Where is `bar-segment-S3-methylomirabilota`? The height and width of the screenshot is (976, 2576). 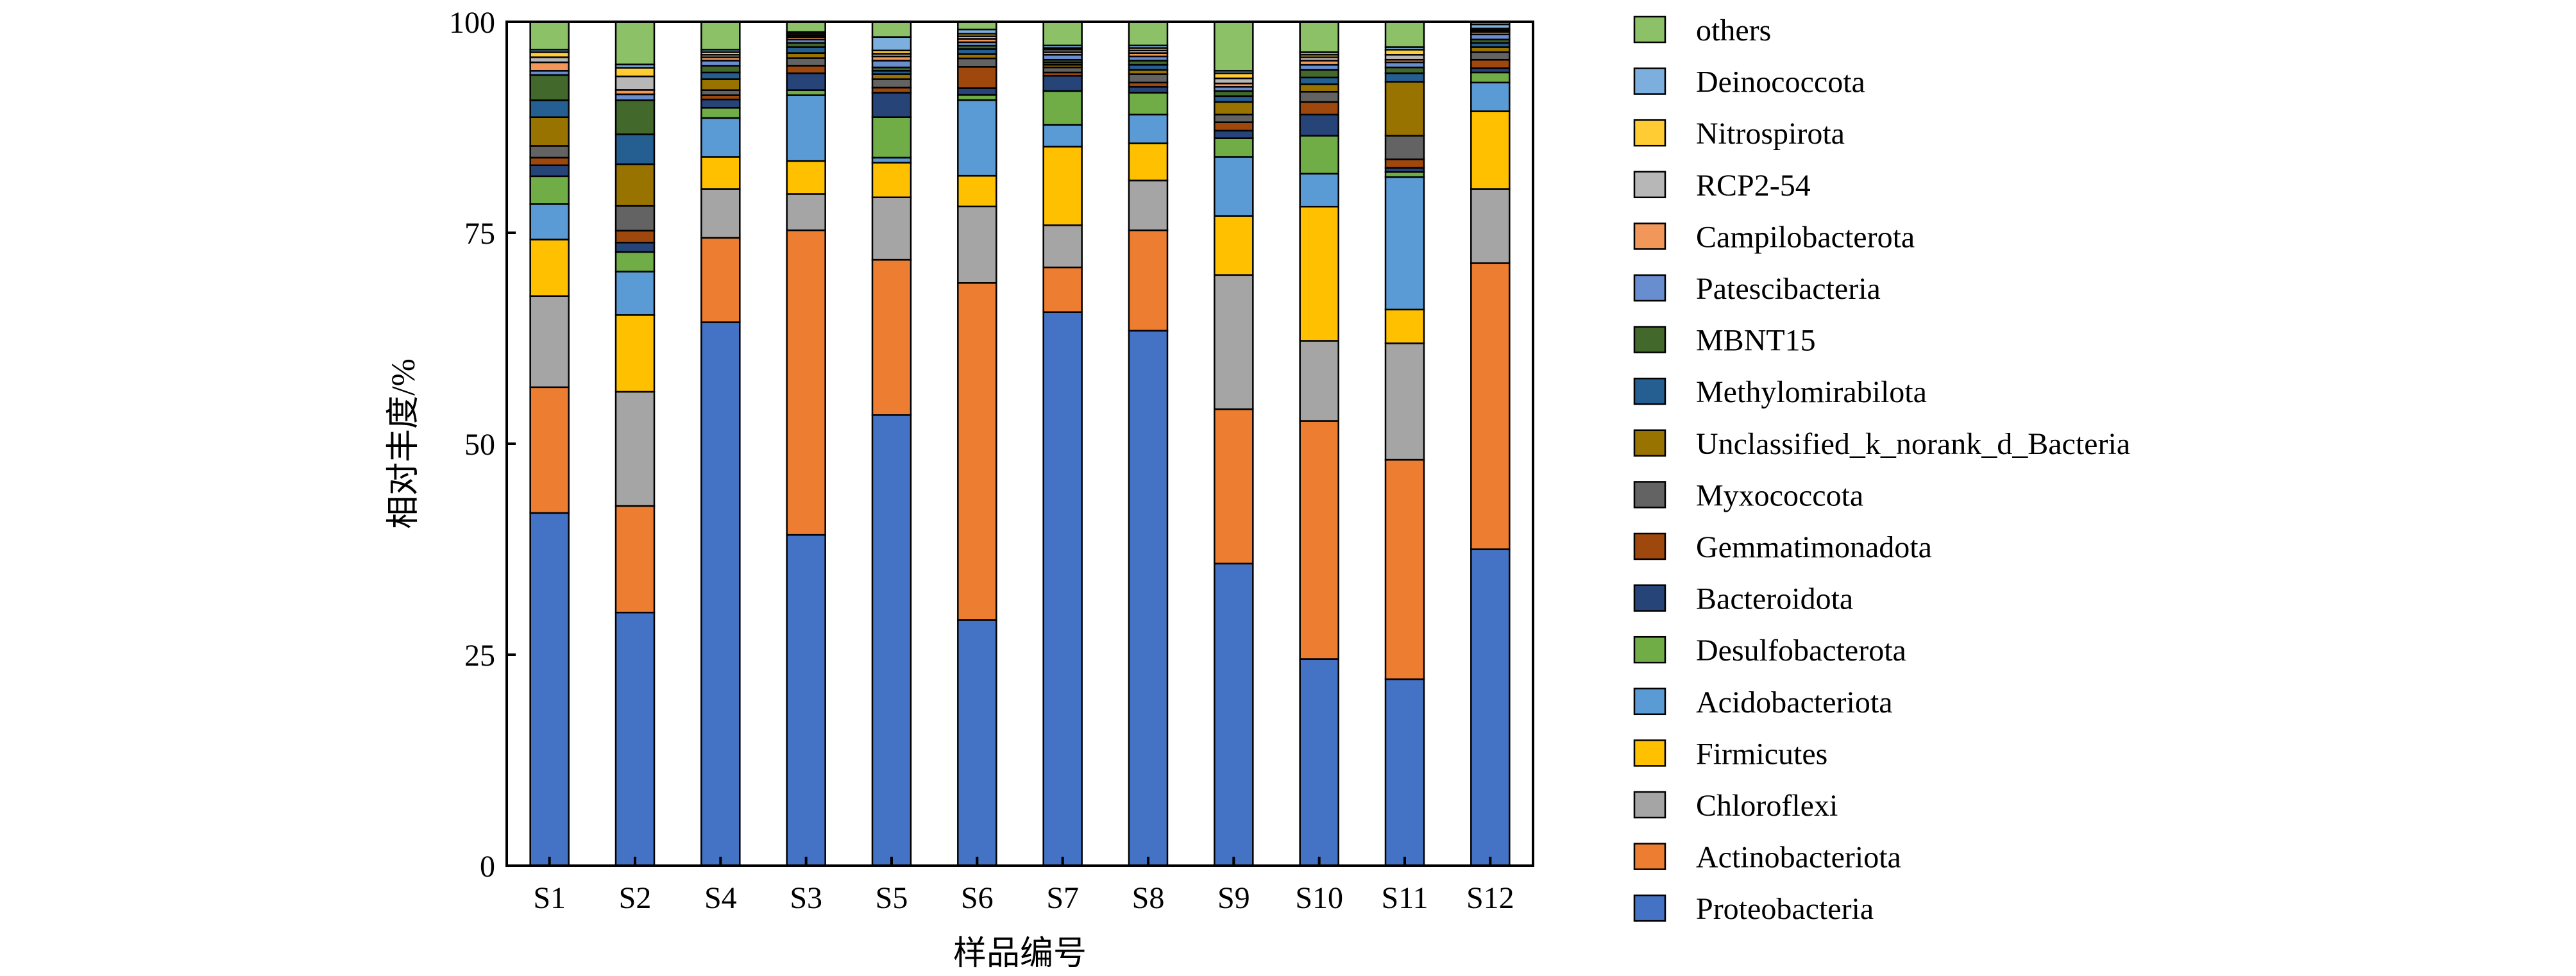
bar-segment-S3-methylomirabilota is located at coordinates (806, 50).